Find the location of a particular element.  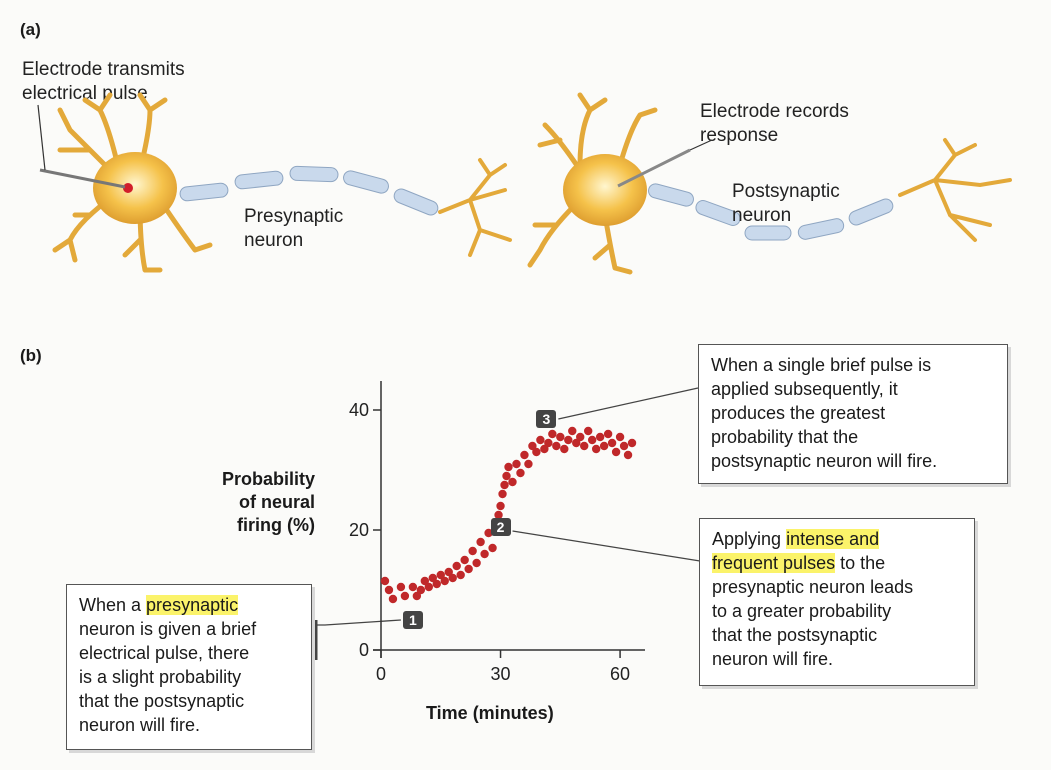

recording-electrode is located at coordinates (654, 168).